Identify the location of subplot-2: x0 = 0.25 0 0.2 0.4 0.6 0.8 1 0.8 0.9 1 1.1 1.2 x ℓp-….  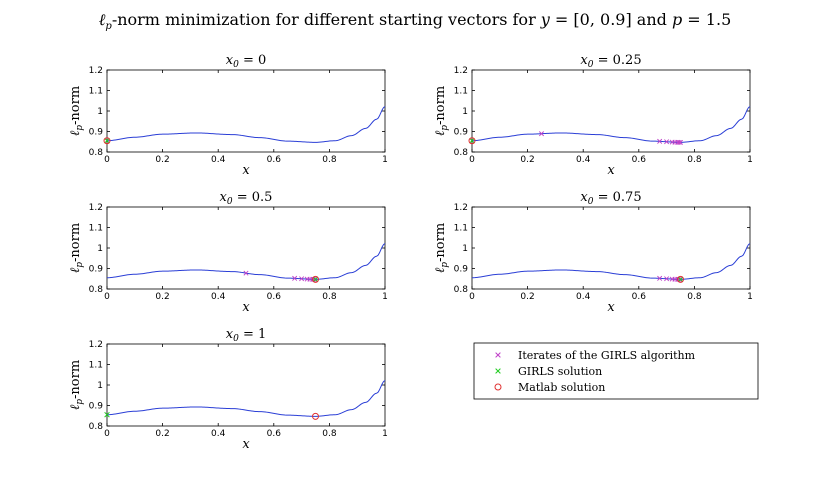
(593, 115).